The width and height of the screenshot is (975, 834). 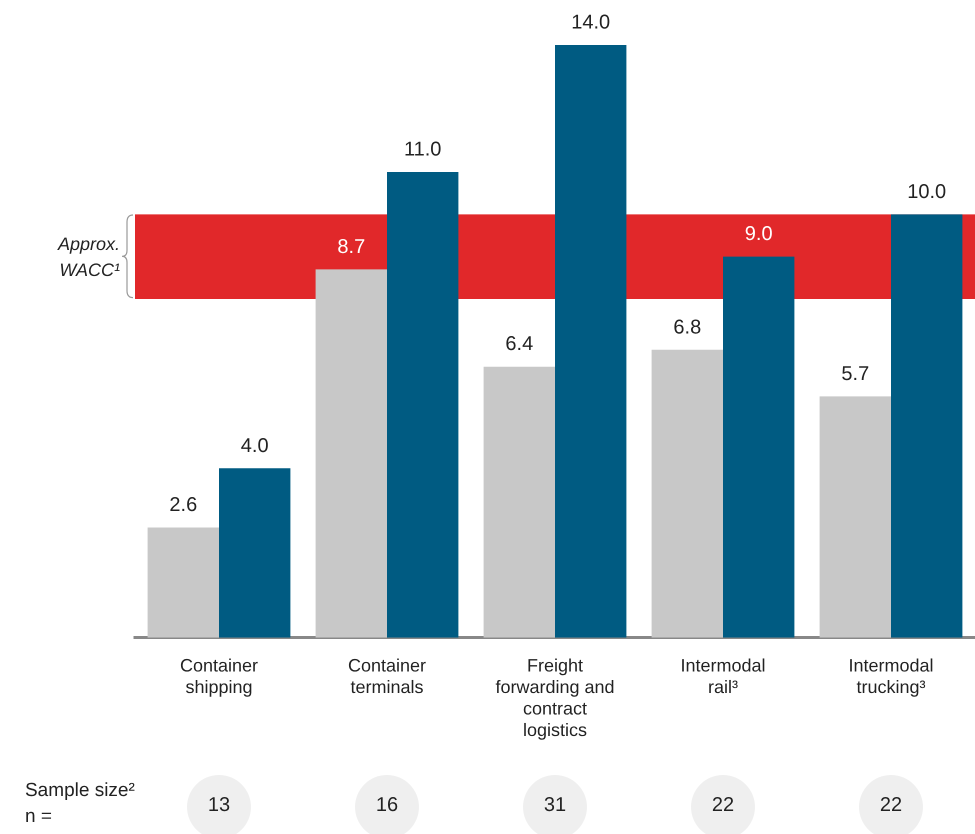 I want to click on text: Sample size² n =, so click(x=80, y=804).